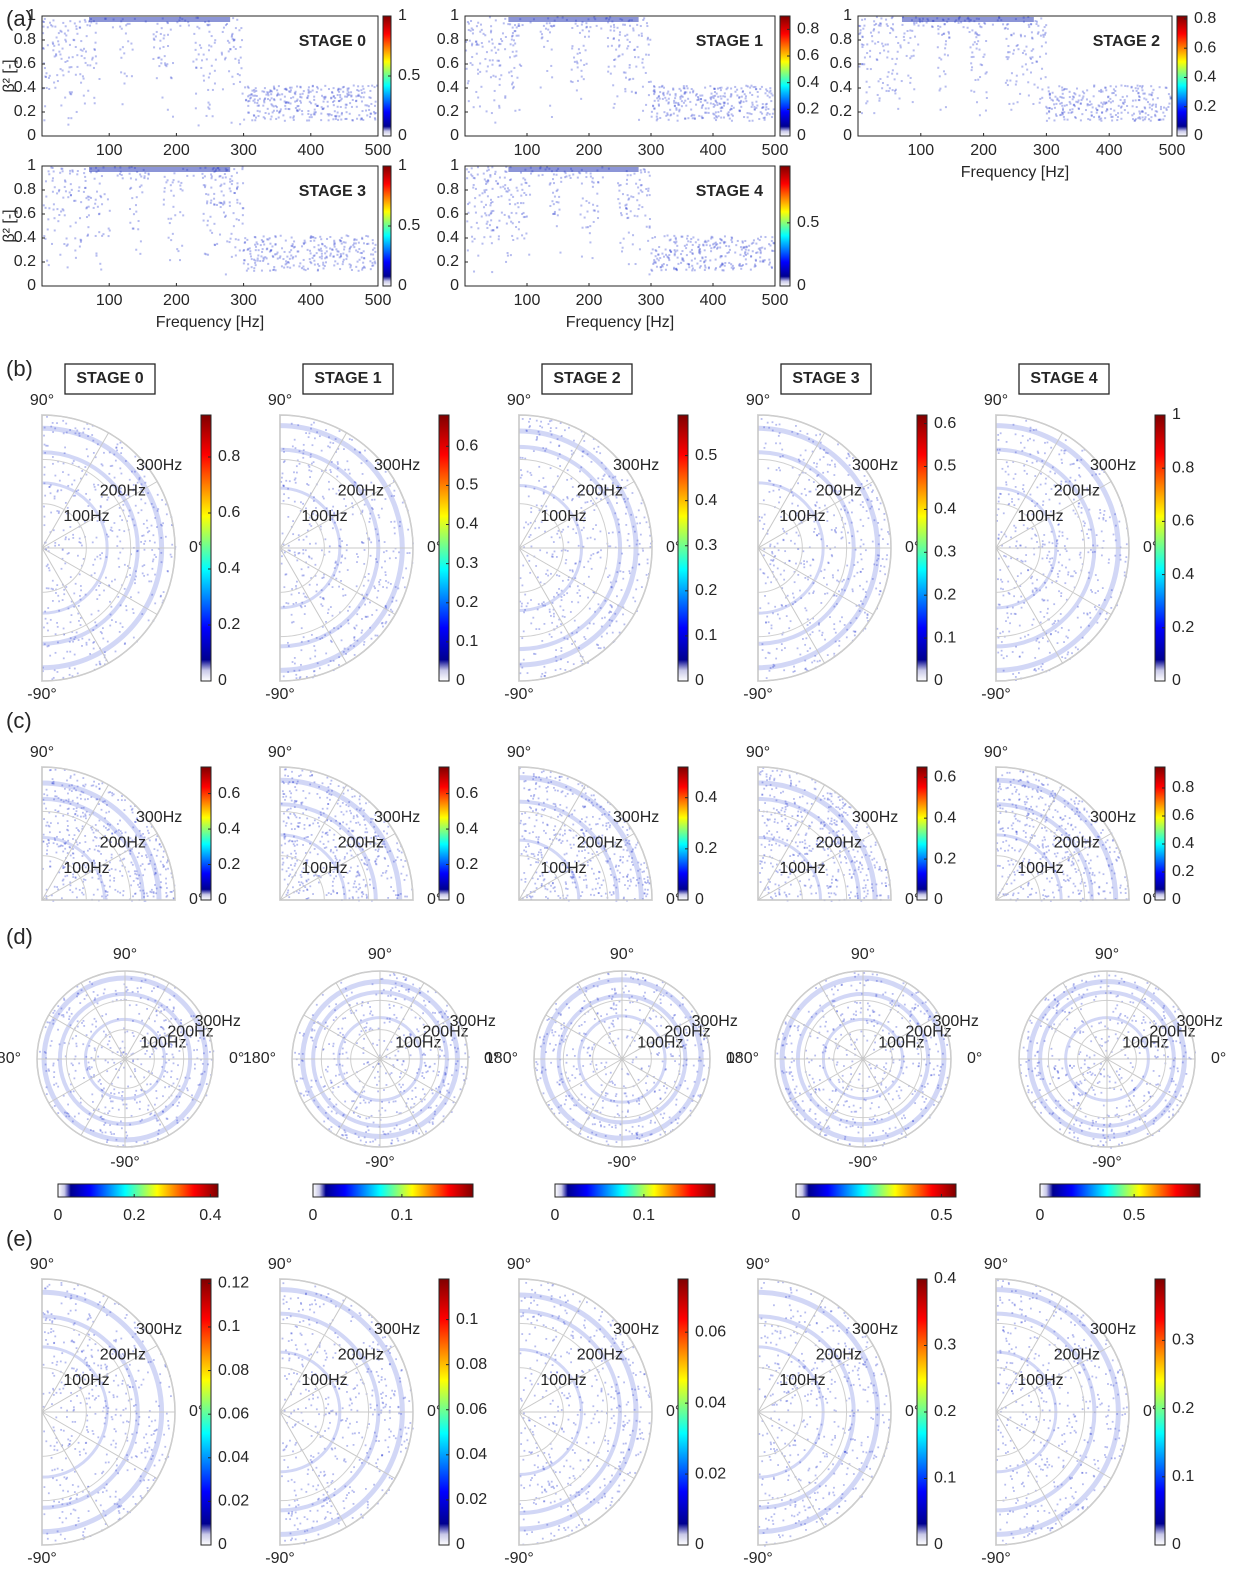  Describe the element at coordinates (31, 15) in the screenshot. I see `y-tick-label: 1` at that location.